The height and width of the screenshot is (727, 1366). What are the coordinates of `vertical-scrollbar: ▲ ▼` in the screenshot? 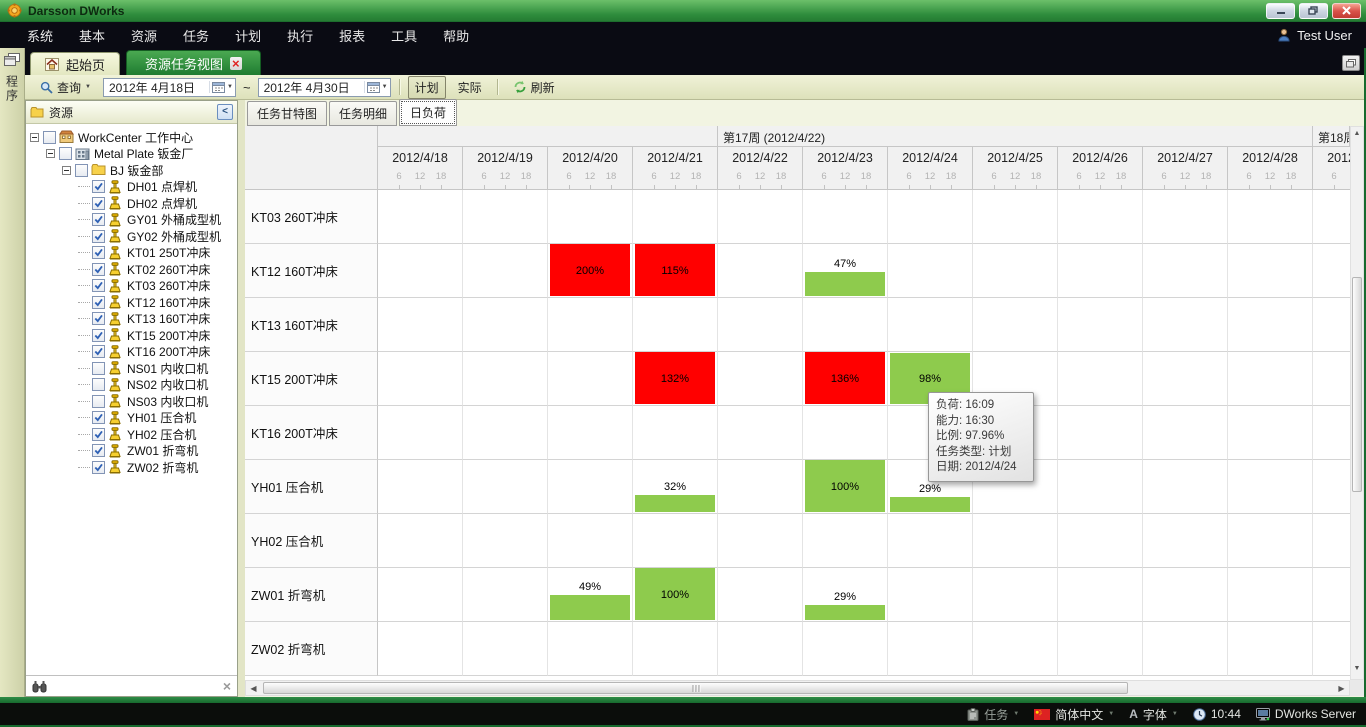 It's located at (1357, 403).